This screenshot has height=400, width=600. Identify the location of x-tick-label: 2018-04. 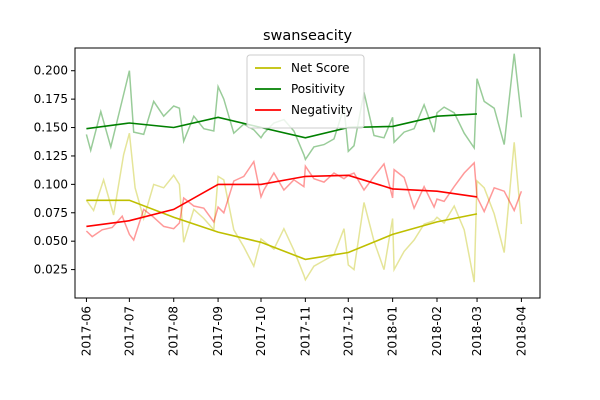
(521, 331).